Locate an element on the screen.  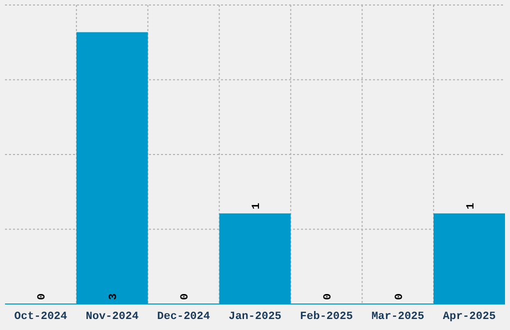
x-tick-label: Nov-2024 is located at coordinates (112, 316).